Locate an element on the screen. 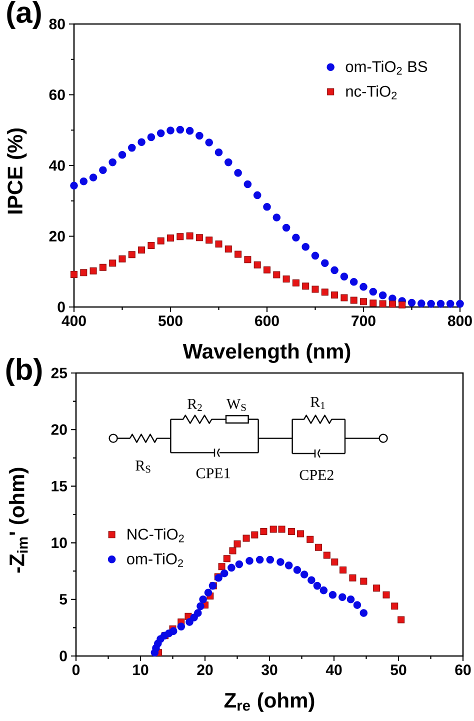  annotation: CPE1 is located at coordinates (213, 473).